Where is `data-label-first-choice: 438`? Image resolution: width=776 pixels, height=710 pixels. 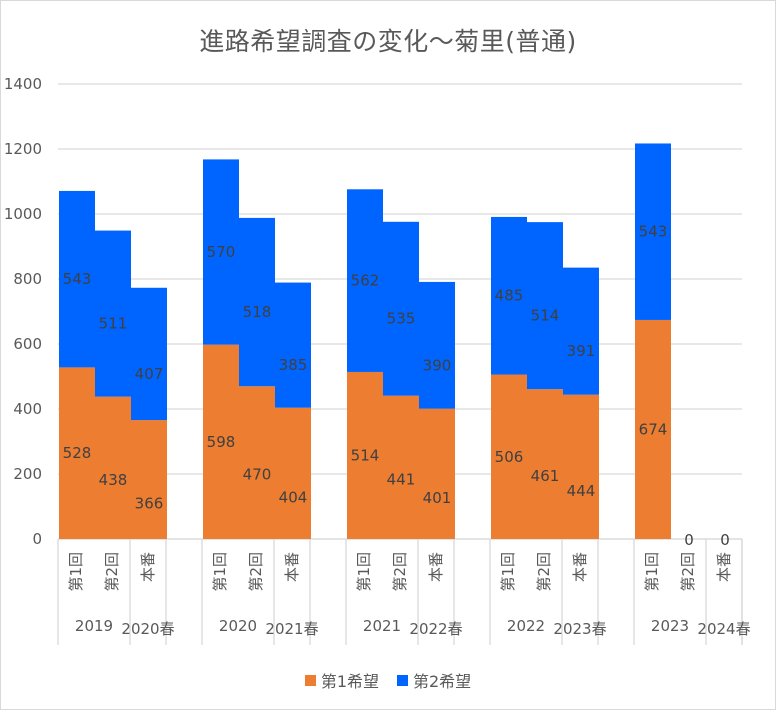
data-label-first-choice: 438 is located at coordinates (113, 480).